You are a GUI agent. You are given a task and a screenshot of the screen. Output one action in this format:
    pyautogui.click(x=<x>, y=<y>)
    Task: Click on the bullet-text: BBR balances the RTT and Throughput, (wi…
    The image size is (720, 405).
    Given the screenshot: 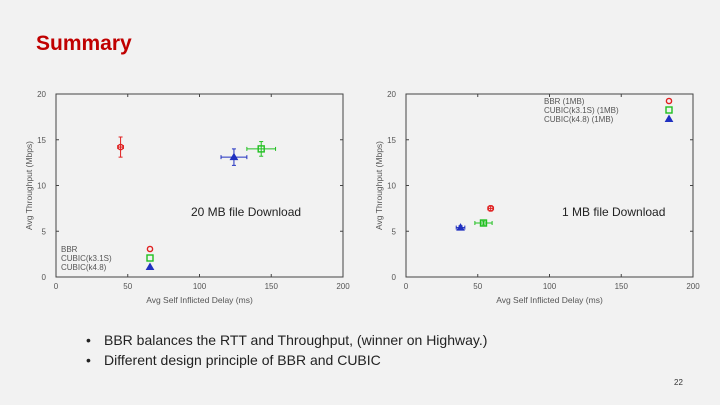 What is the action you would take?
    pyautogui.click(x=296, y=340)
    